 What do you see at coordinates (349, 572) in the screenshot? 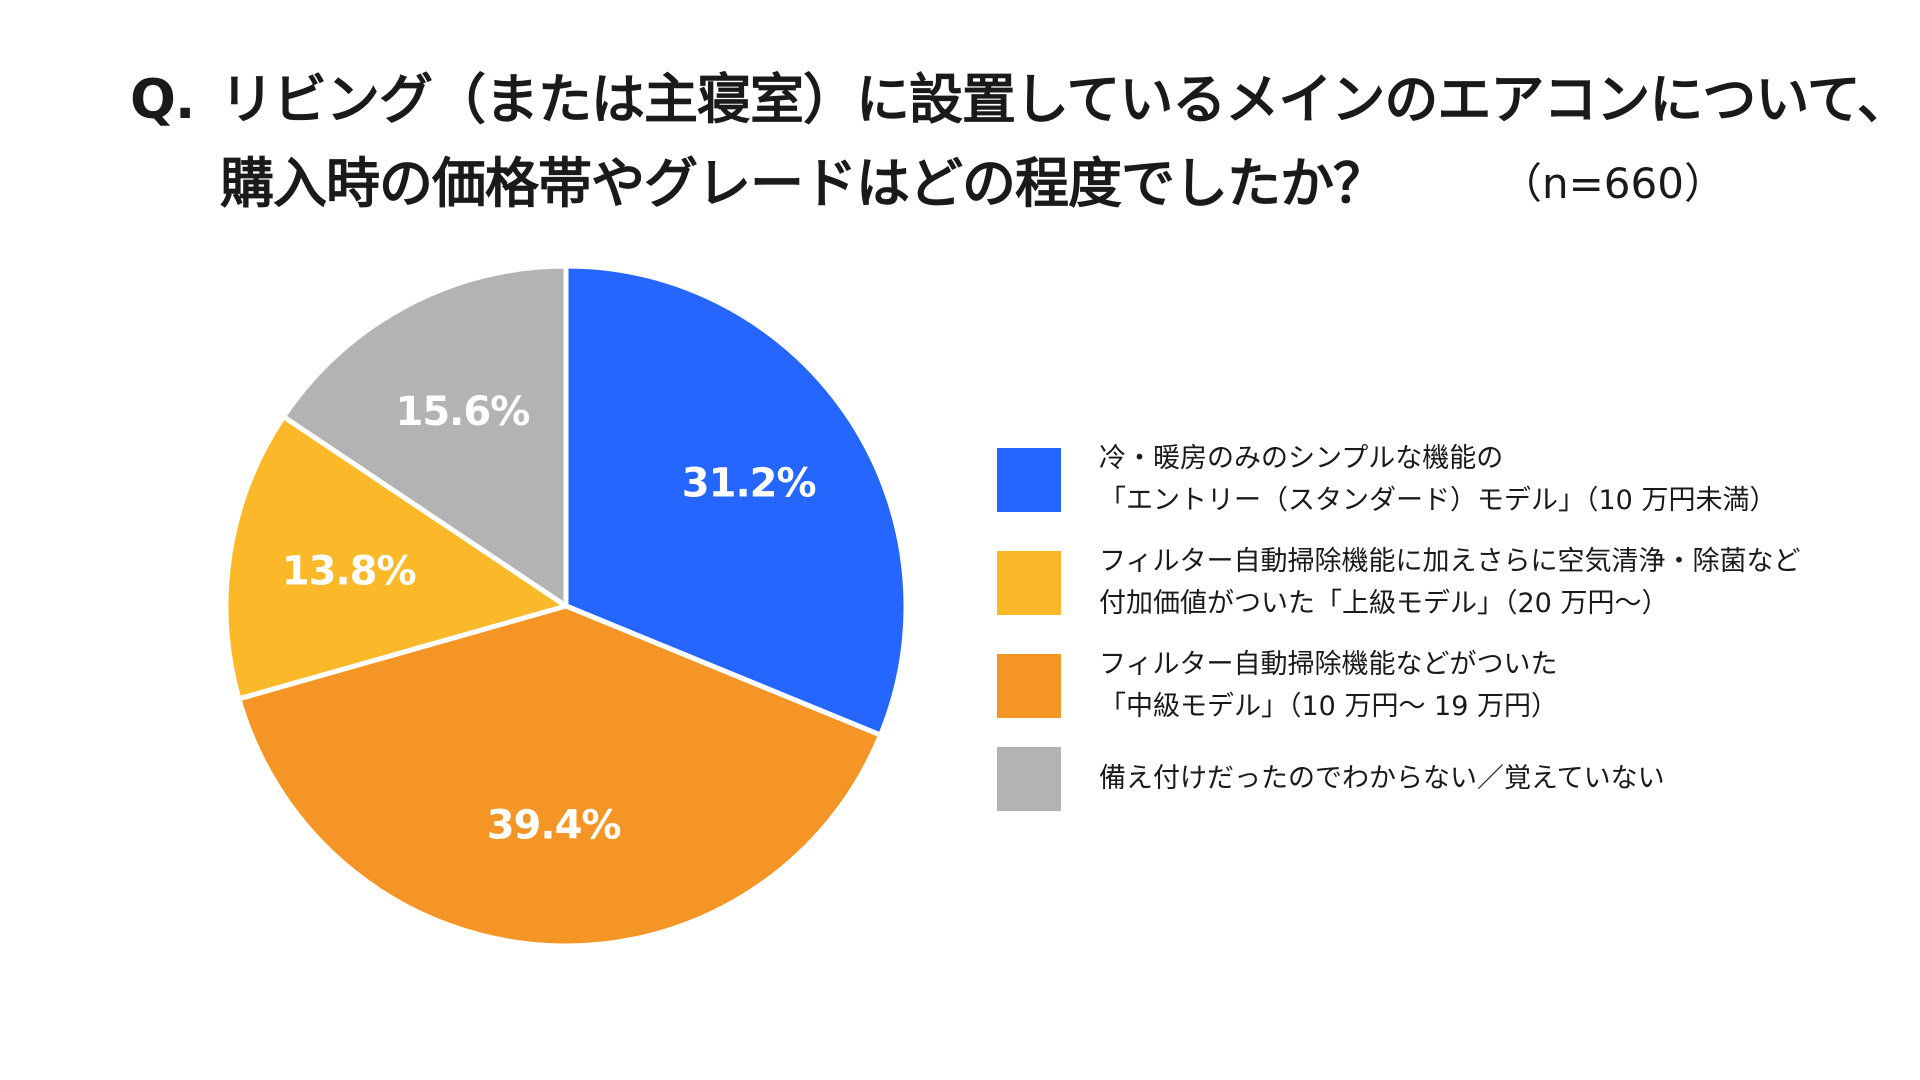
I see `slice-label-upper: 13.8%` at bounding box center [349, 572].